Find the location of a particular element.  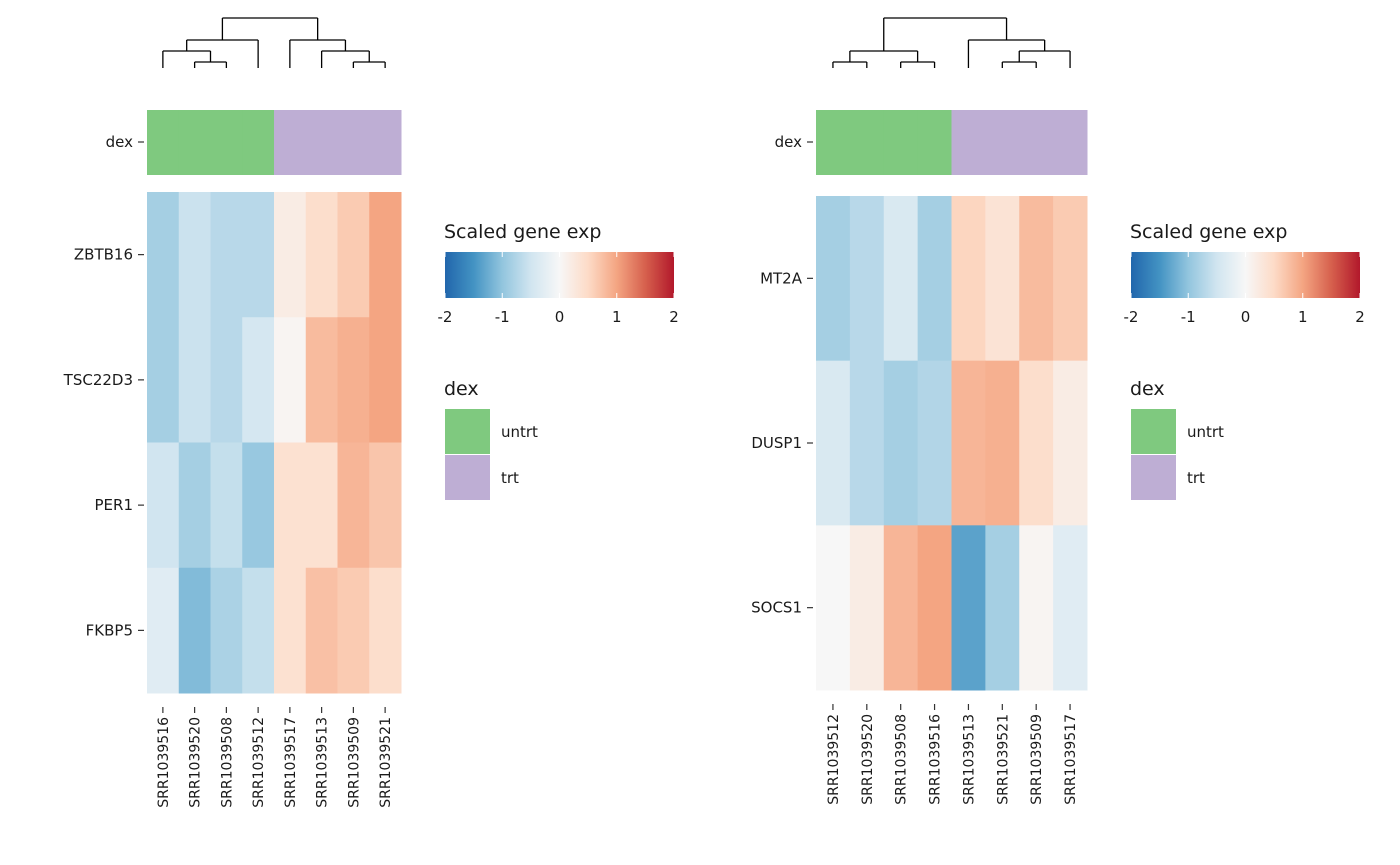

legend-label-trt-2: trt is located at coordinates (1196, 478).